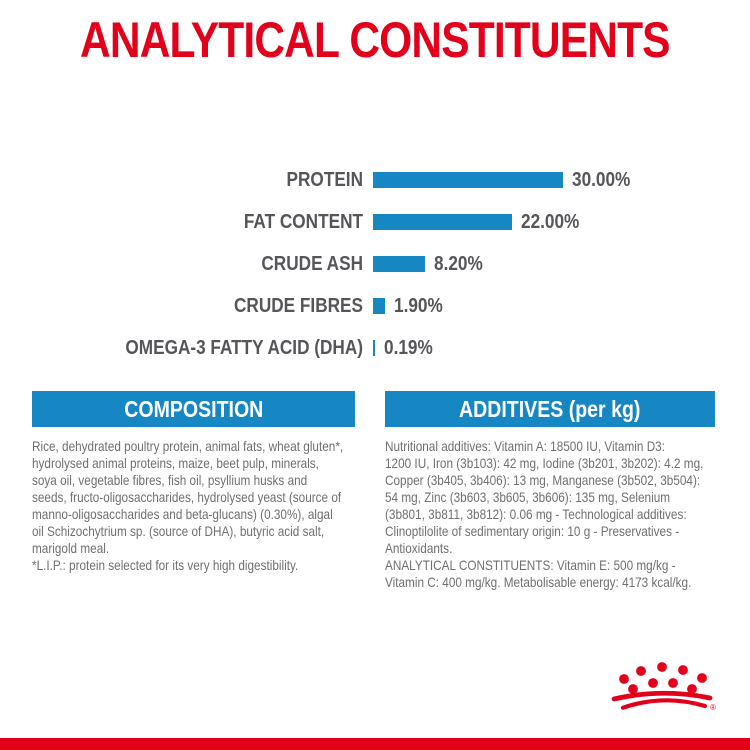  Describe the element at coordinates (550, 221) in the screenshot. I see `chart-value-label: 22.00%` at that location.